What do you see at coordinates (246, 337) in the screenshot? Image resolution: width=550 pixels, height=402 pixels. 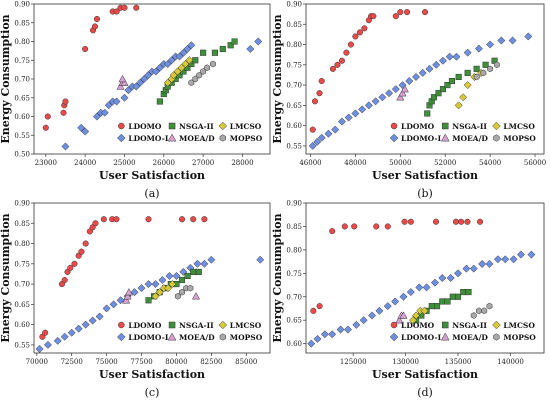 I see `legend-label: MOPSO` at bounding box center [246, 337].